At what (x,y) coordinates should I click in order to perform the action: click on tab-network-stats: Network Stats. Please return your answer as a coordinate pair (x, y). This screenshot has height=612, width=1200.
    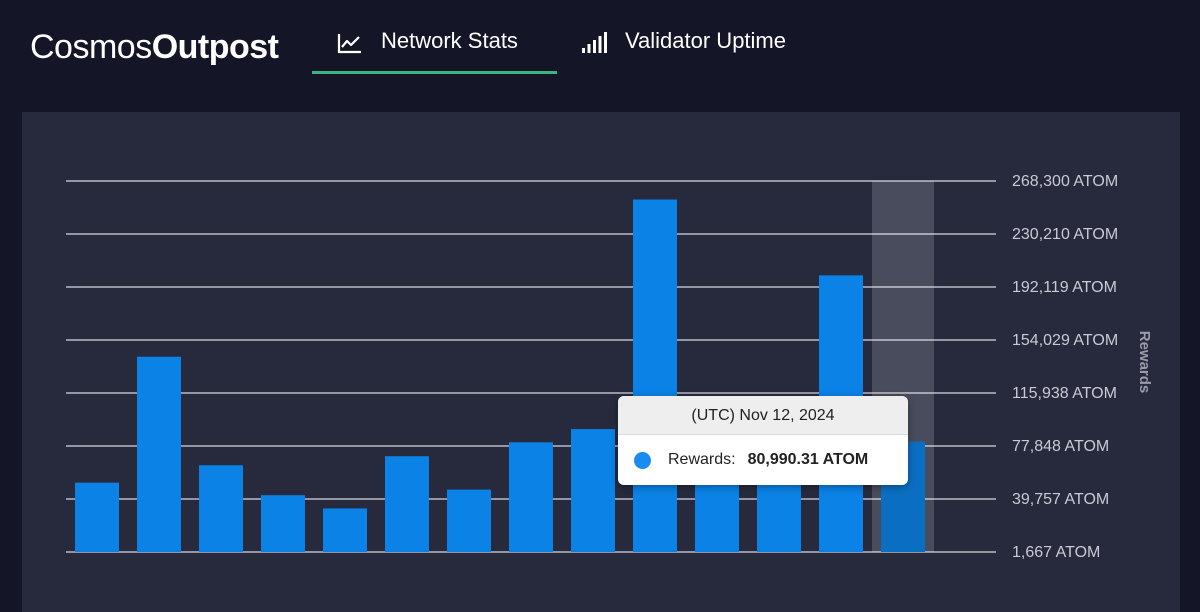
    Looking at the image, I should click on (427, 51).